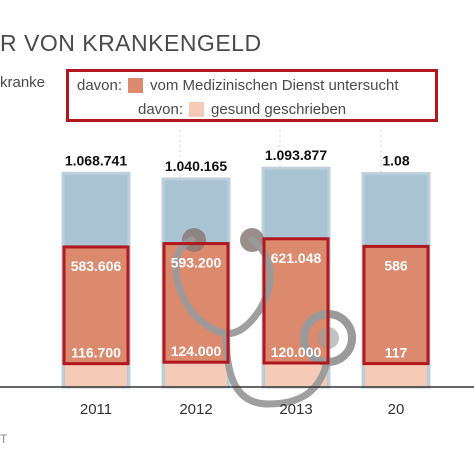  I want to click on healthy-value-label: 116.700, so click(96, 353).